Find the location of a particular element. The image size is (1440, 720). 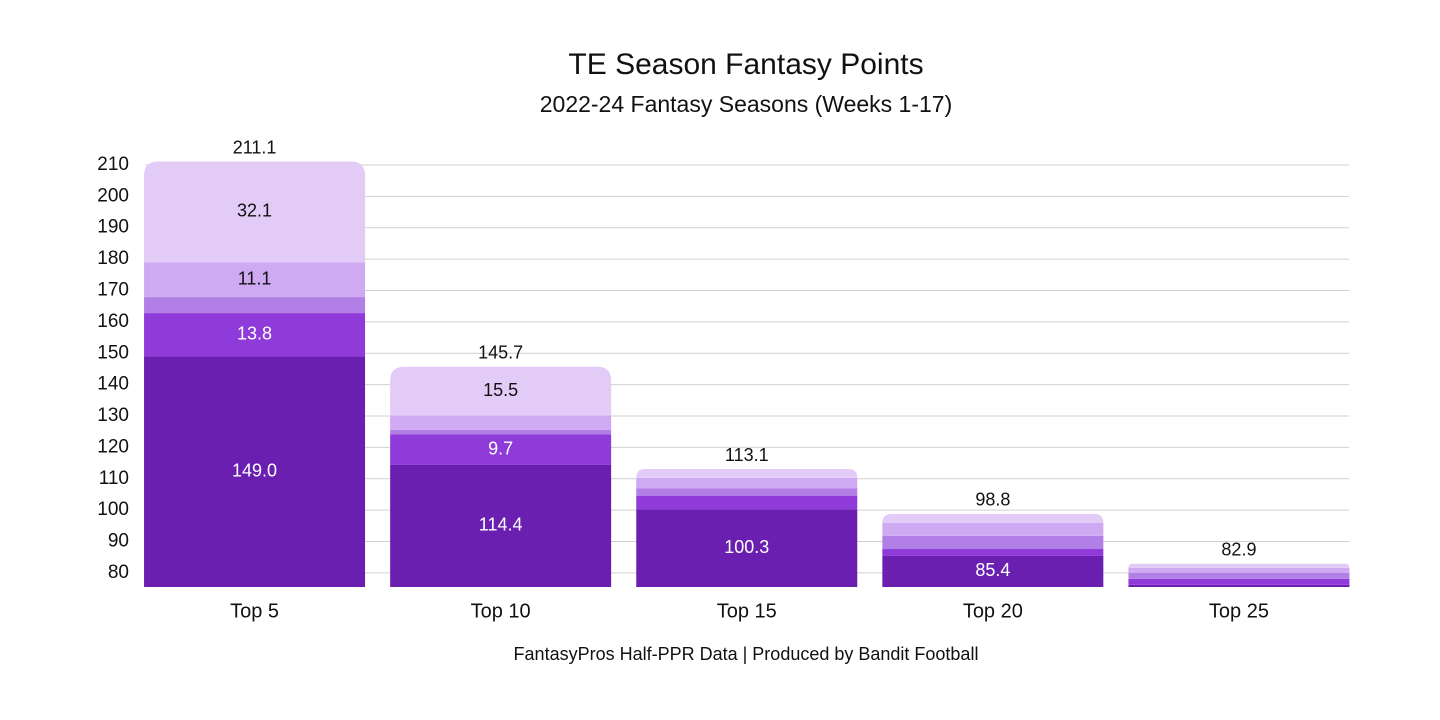

segment-label: 100.3 is located at coordinates (746, 547).